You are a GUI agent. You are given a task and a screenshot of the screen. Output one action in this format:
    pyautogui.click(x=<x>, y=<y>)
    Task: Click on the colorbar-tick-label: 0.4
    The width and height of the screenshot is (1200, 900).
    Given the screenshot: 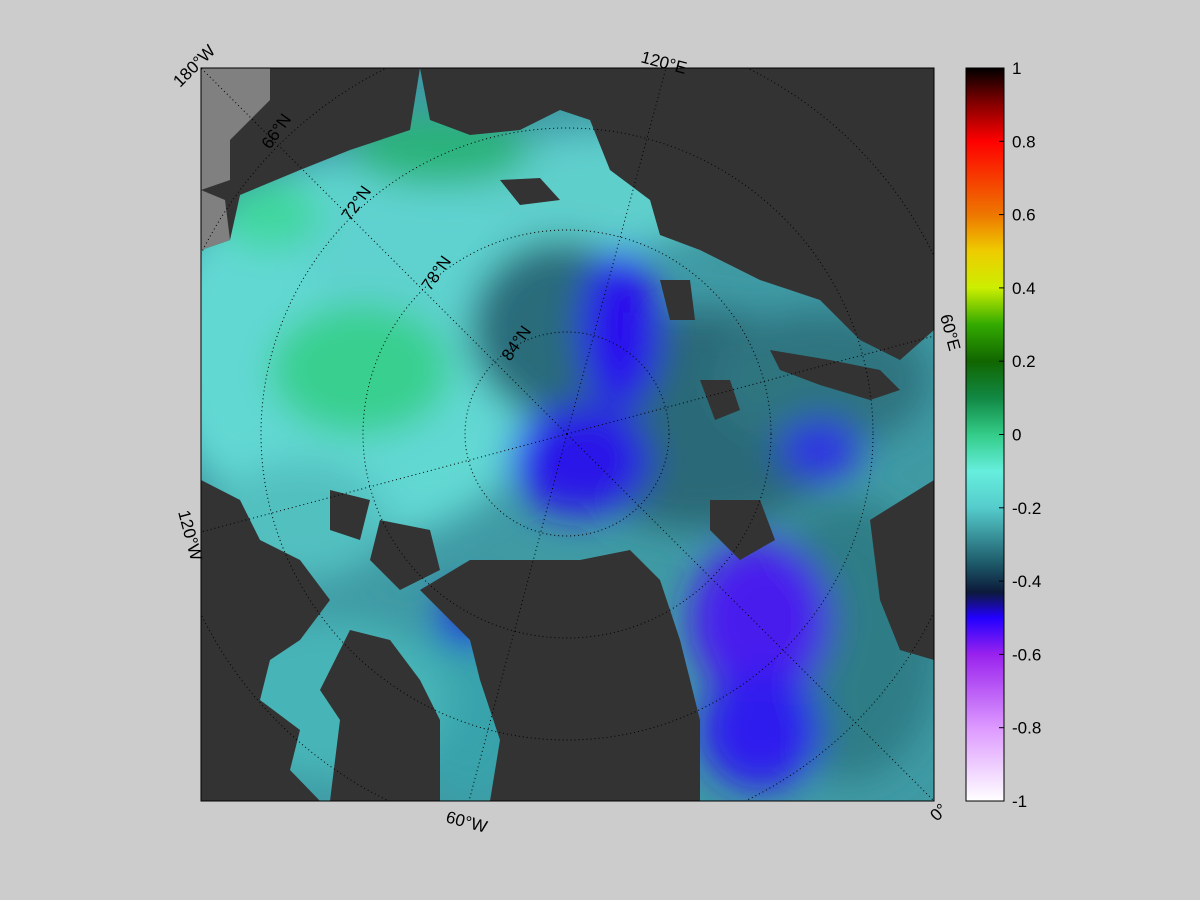 What is the action you would take?
    pyautogui.click(x=1024, y=288)
    